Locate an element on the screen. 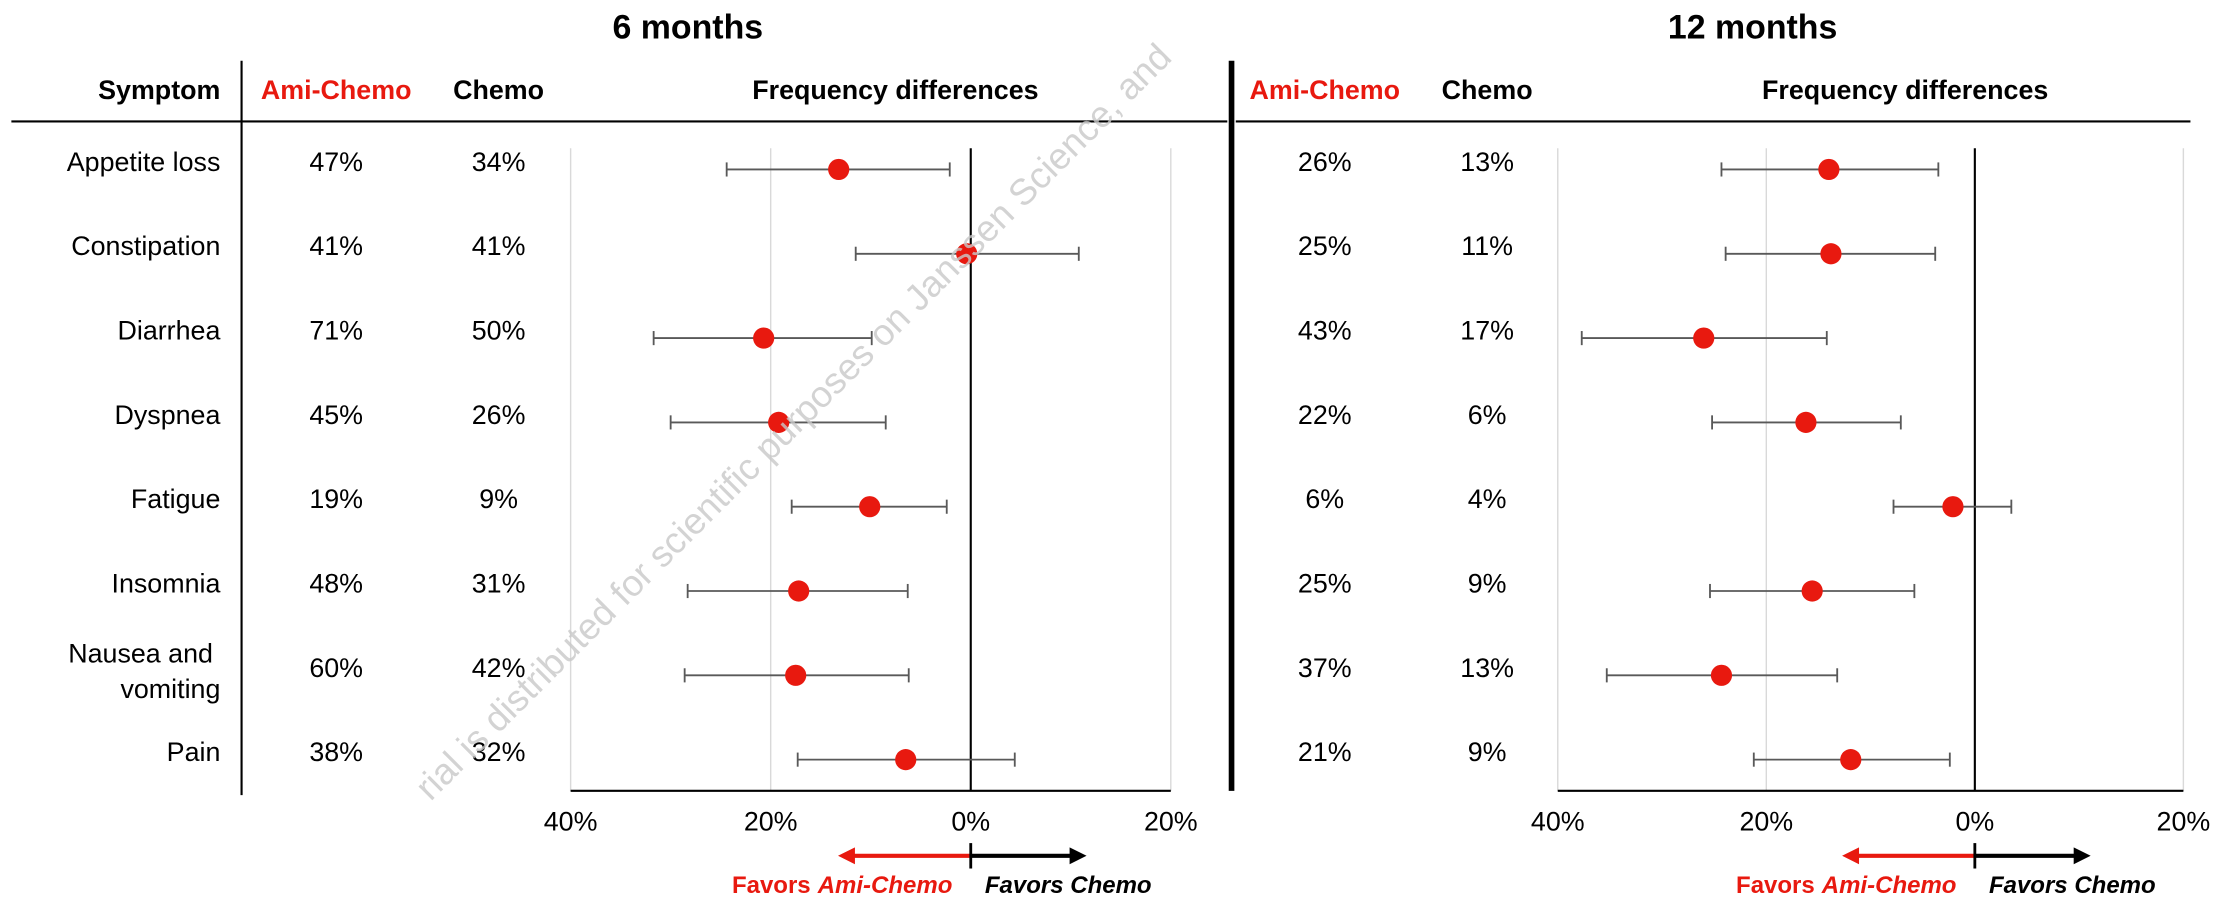 The image size is (2223, 901). row-header: Symptom is located at coordinates (159, 90).